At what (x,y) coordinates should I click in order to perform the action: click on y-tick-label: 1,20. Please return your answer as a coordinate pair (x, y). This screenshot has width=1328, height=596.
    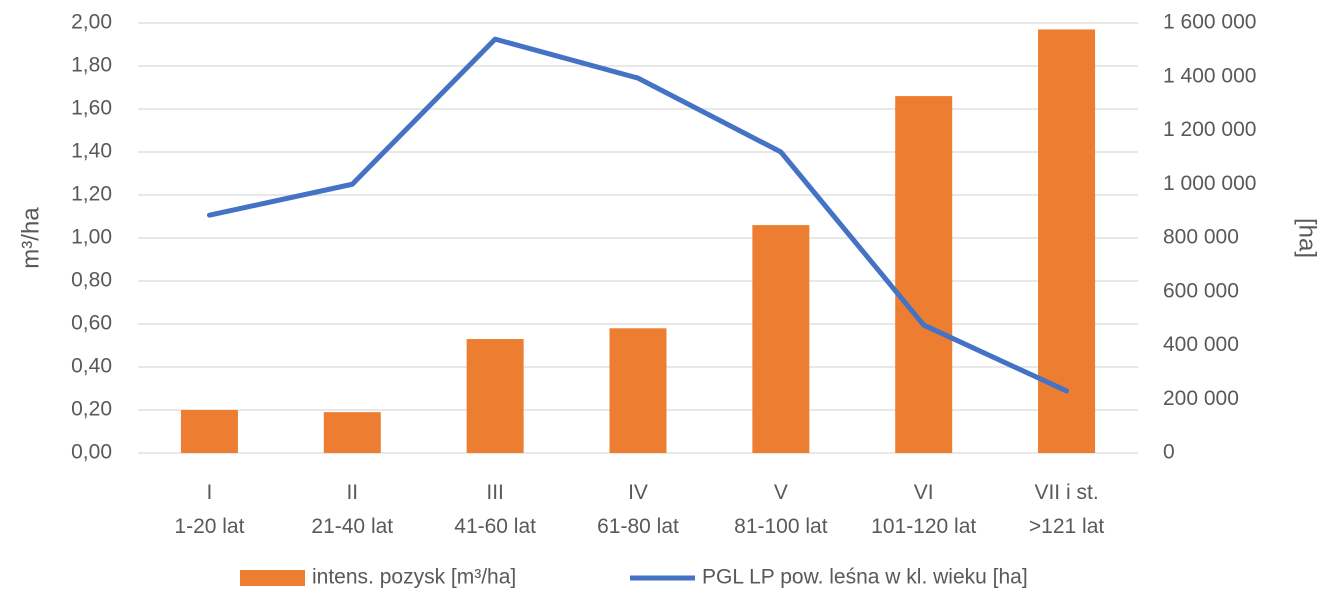
    Looking at the image, I should click on (91, 194).